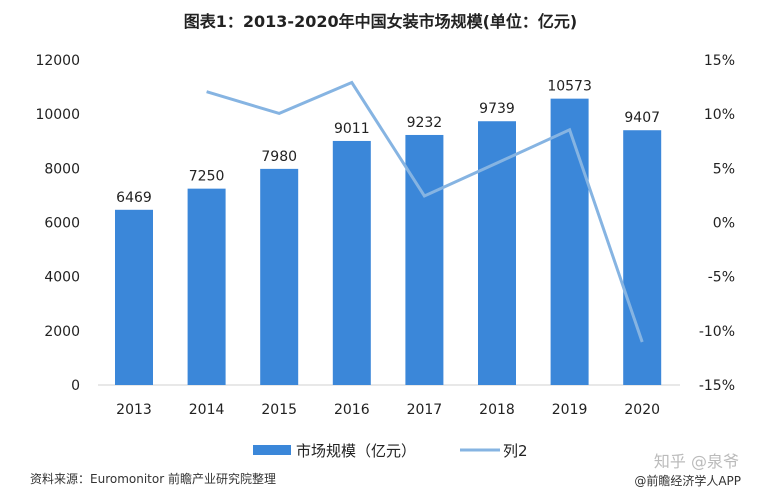 The height and width of the screenshot is (500, 761). What do you see at coordinates (134, 410) in the screenshot?
I see `x-tick-label: 2013` at bounding box center [134, 410].